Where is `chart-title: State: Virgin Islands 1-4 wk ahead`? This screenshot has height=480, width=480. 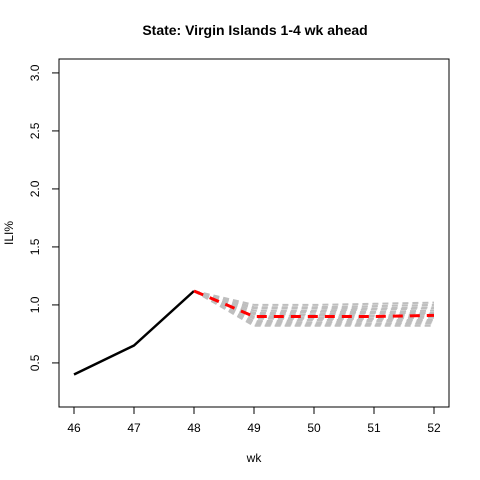 chart-title: State: Virgin Islands 1-4 wk ahead is located at coordinates (254, 30).